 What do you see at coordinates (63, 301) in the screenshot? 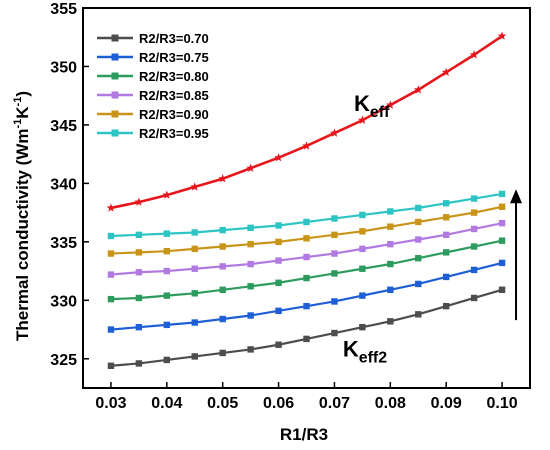
I see `y-tick-label: 330` at bounding box center [63, 301].